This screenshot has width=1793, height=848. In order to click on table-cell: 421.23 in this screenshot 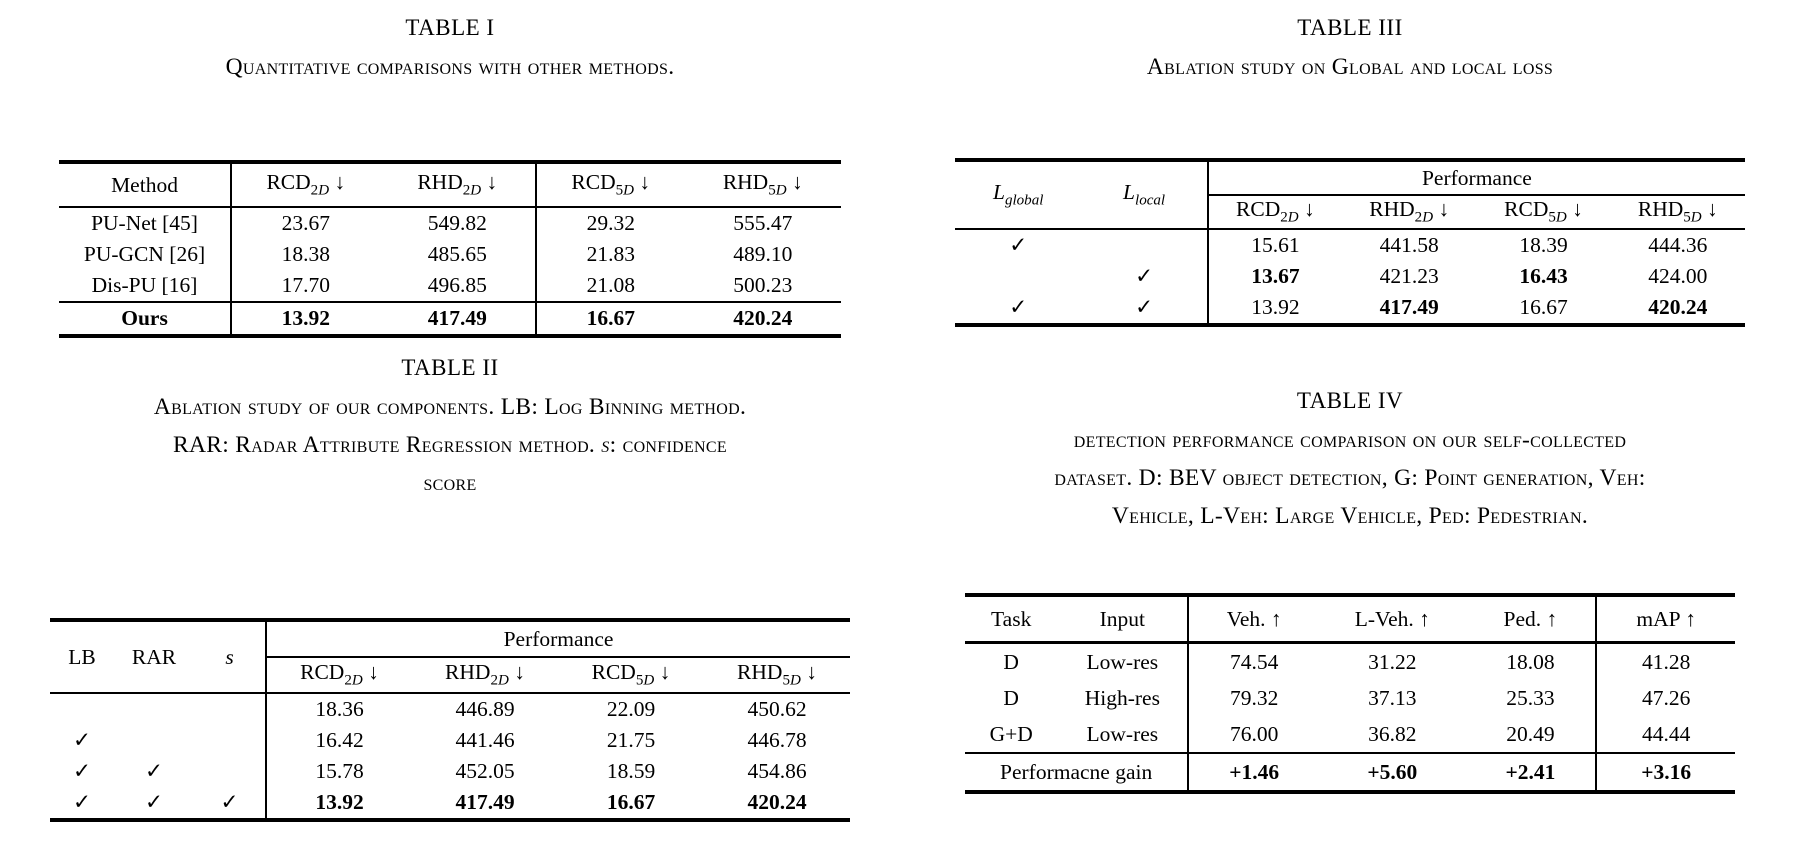, I will do `click(1409, 276)`.